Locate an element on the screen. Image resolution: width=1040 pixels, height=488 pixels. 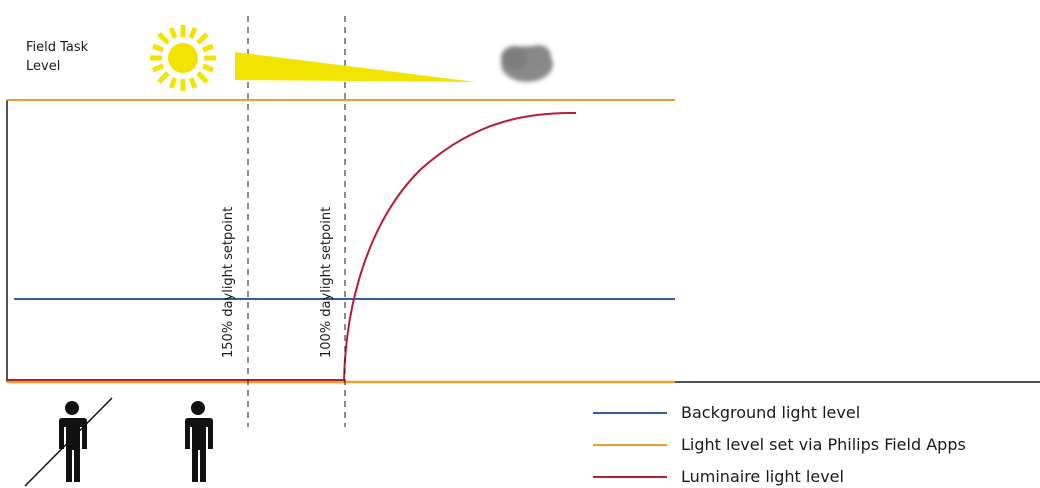
legend-label-field-apps: Light level set via Philips Field Apps is located at coordinates (823, 444).